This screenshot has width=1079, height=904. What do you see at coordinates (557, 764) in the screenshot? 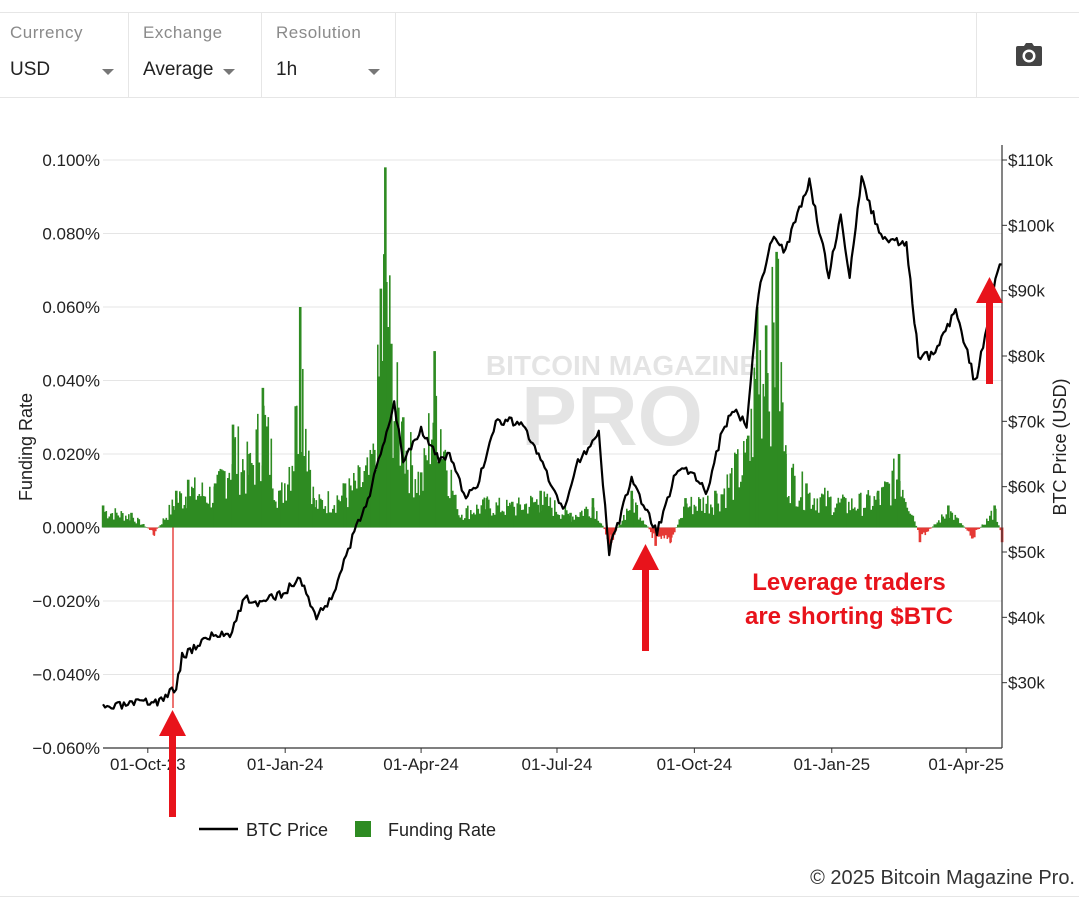
I see `x-tick-label: 01-Jul-24` at bounding box center [557, 764].